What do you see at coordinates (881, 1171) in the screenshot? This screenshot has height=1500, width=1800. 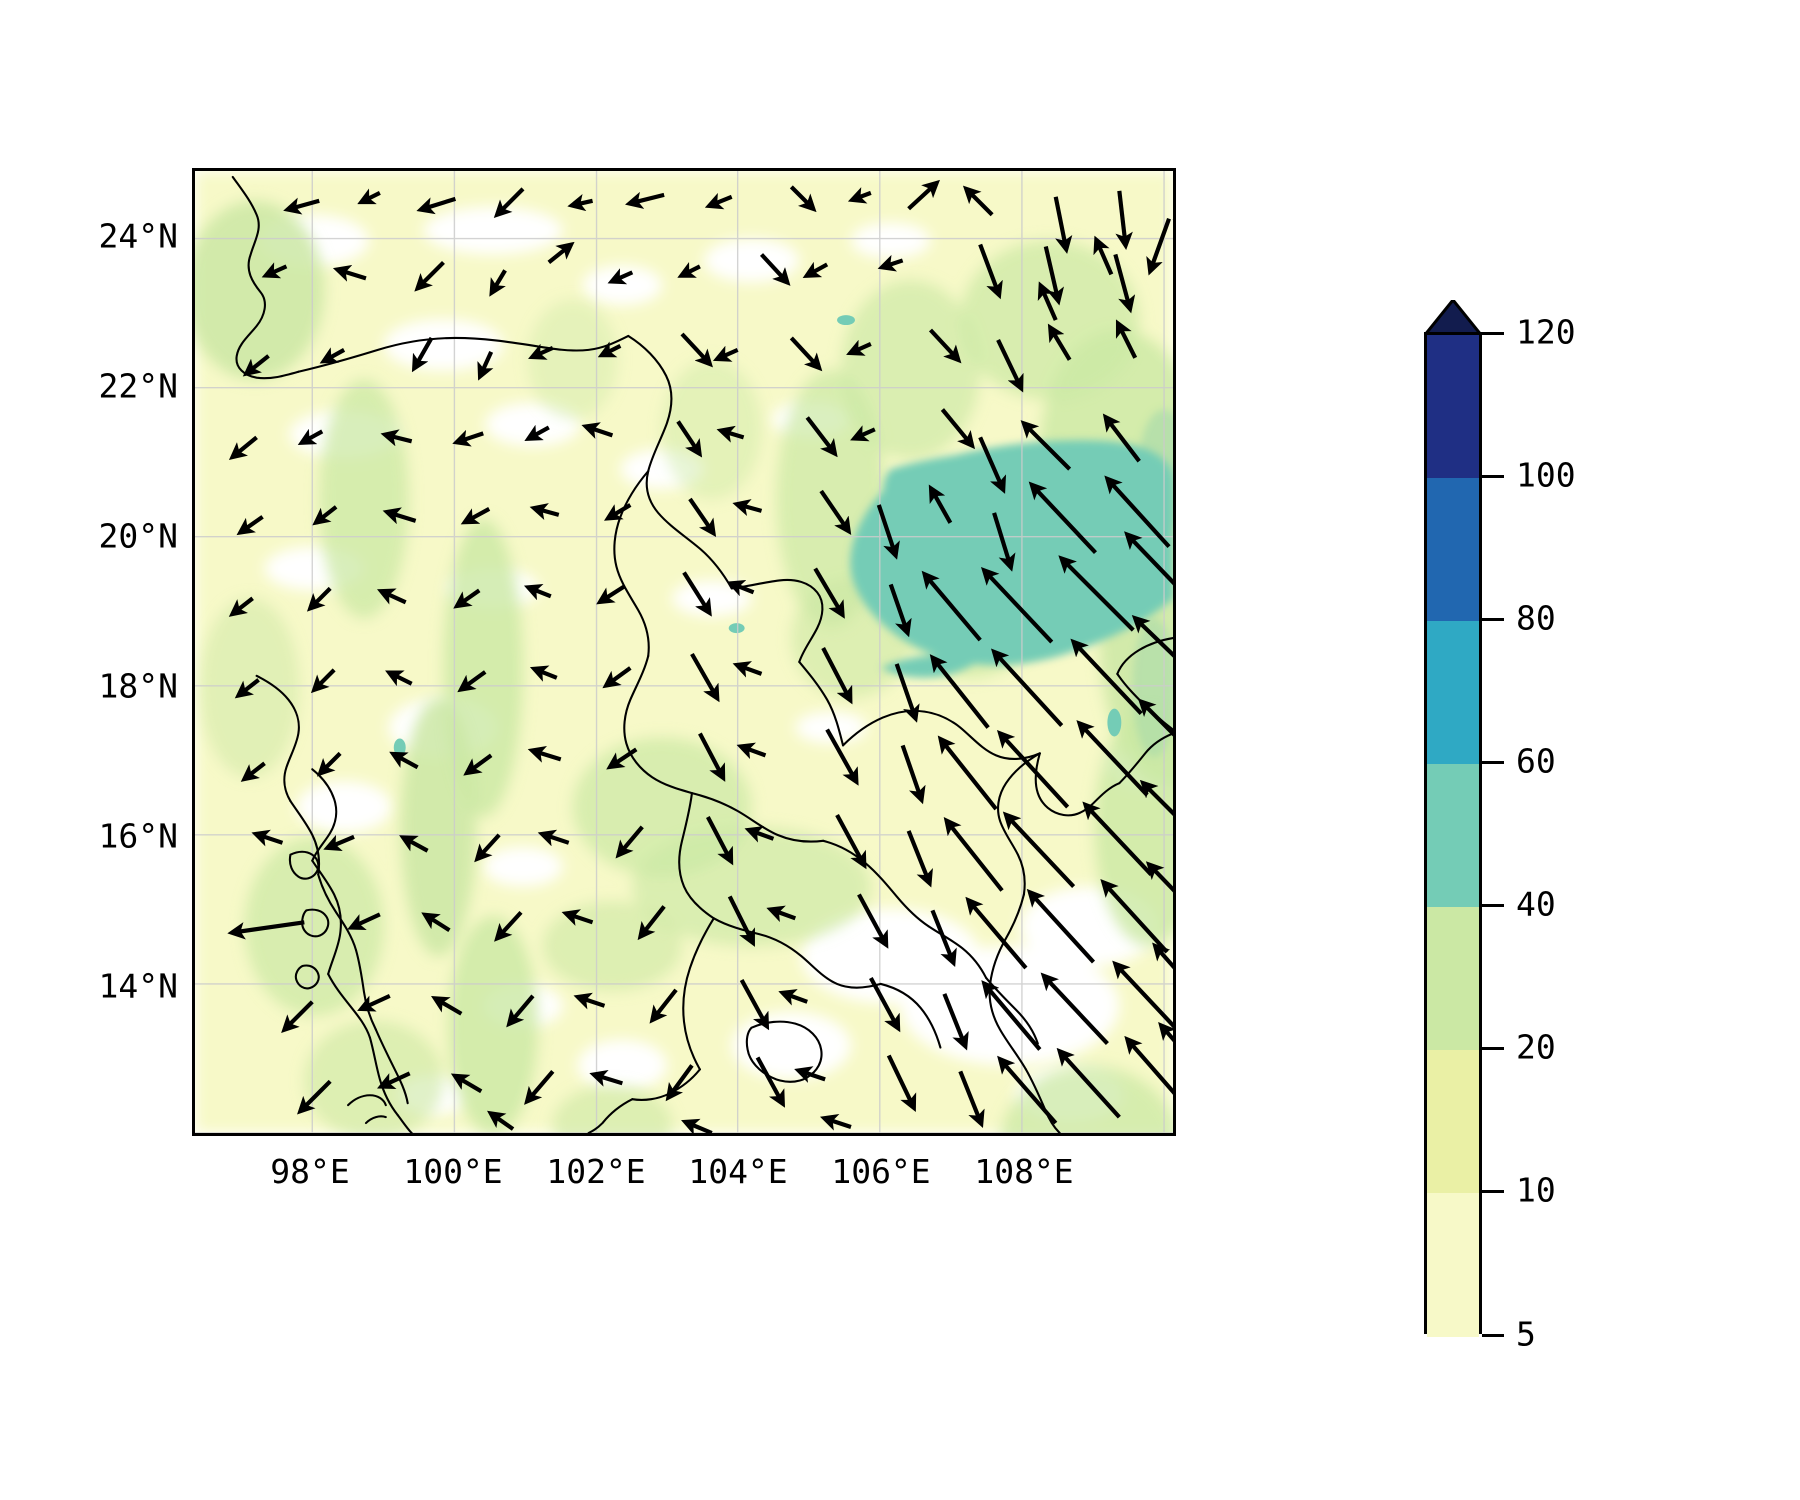 I see `xtick-label: 106°E` at bounding box center [881, 1171].